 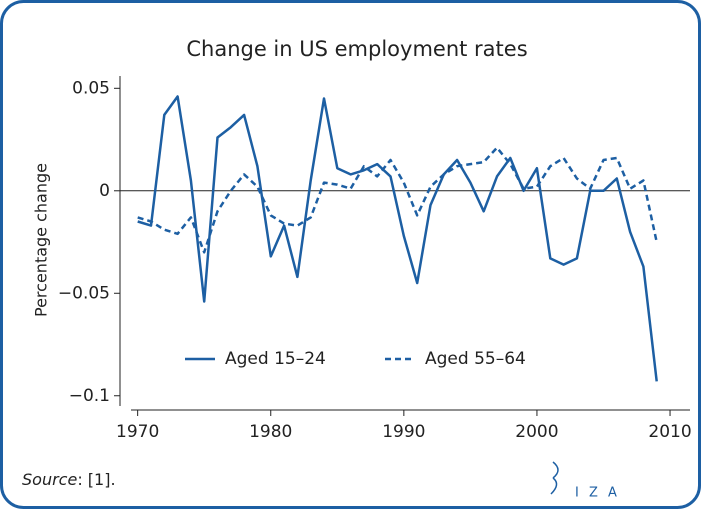 I want to click on y-tick-label: −0.1, so click(x=89, y=396).